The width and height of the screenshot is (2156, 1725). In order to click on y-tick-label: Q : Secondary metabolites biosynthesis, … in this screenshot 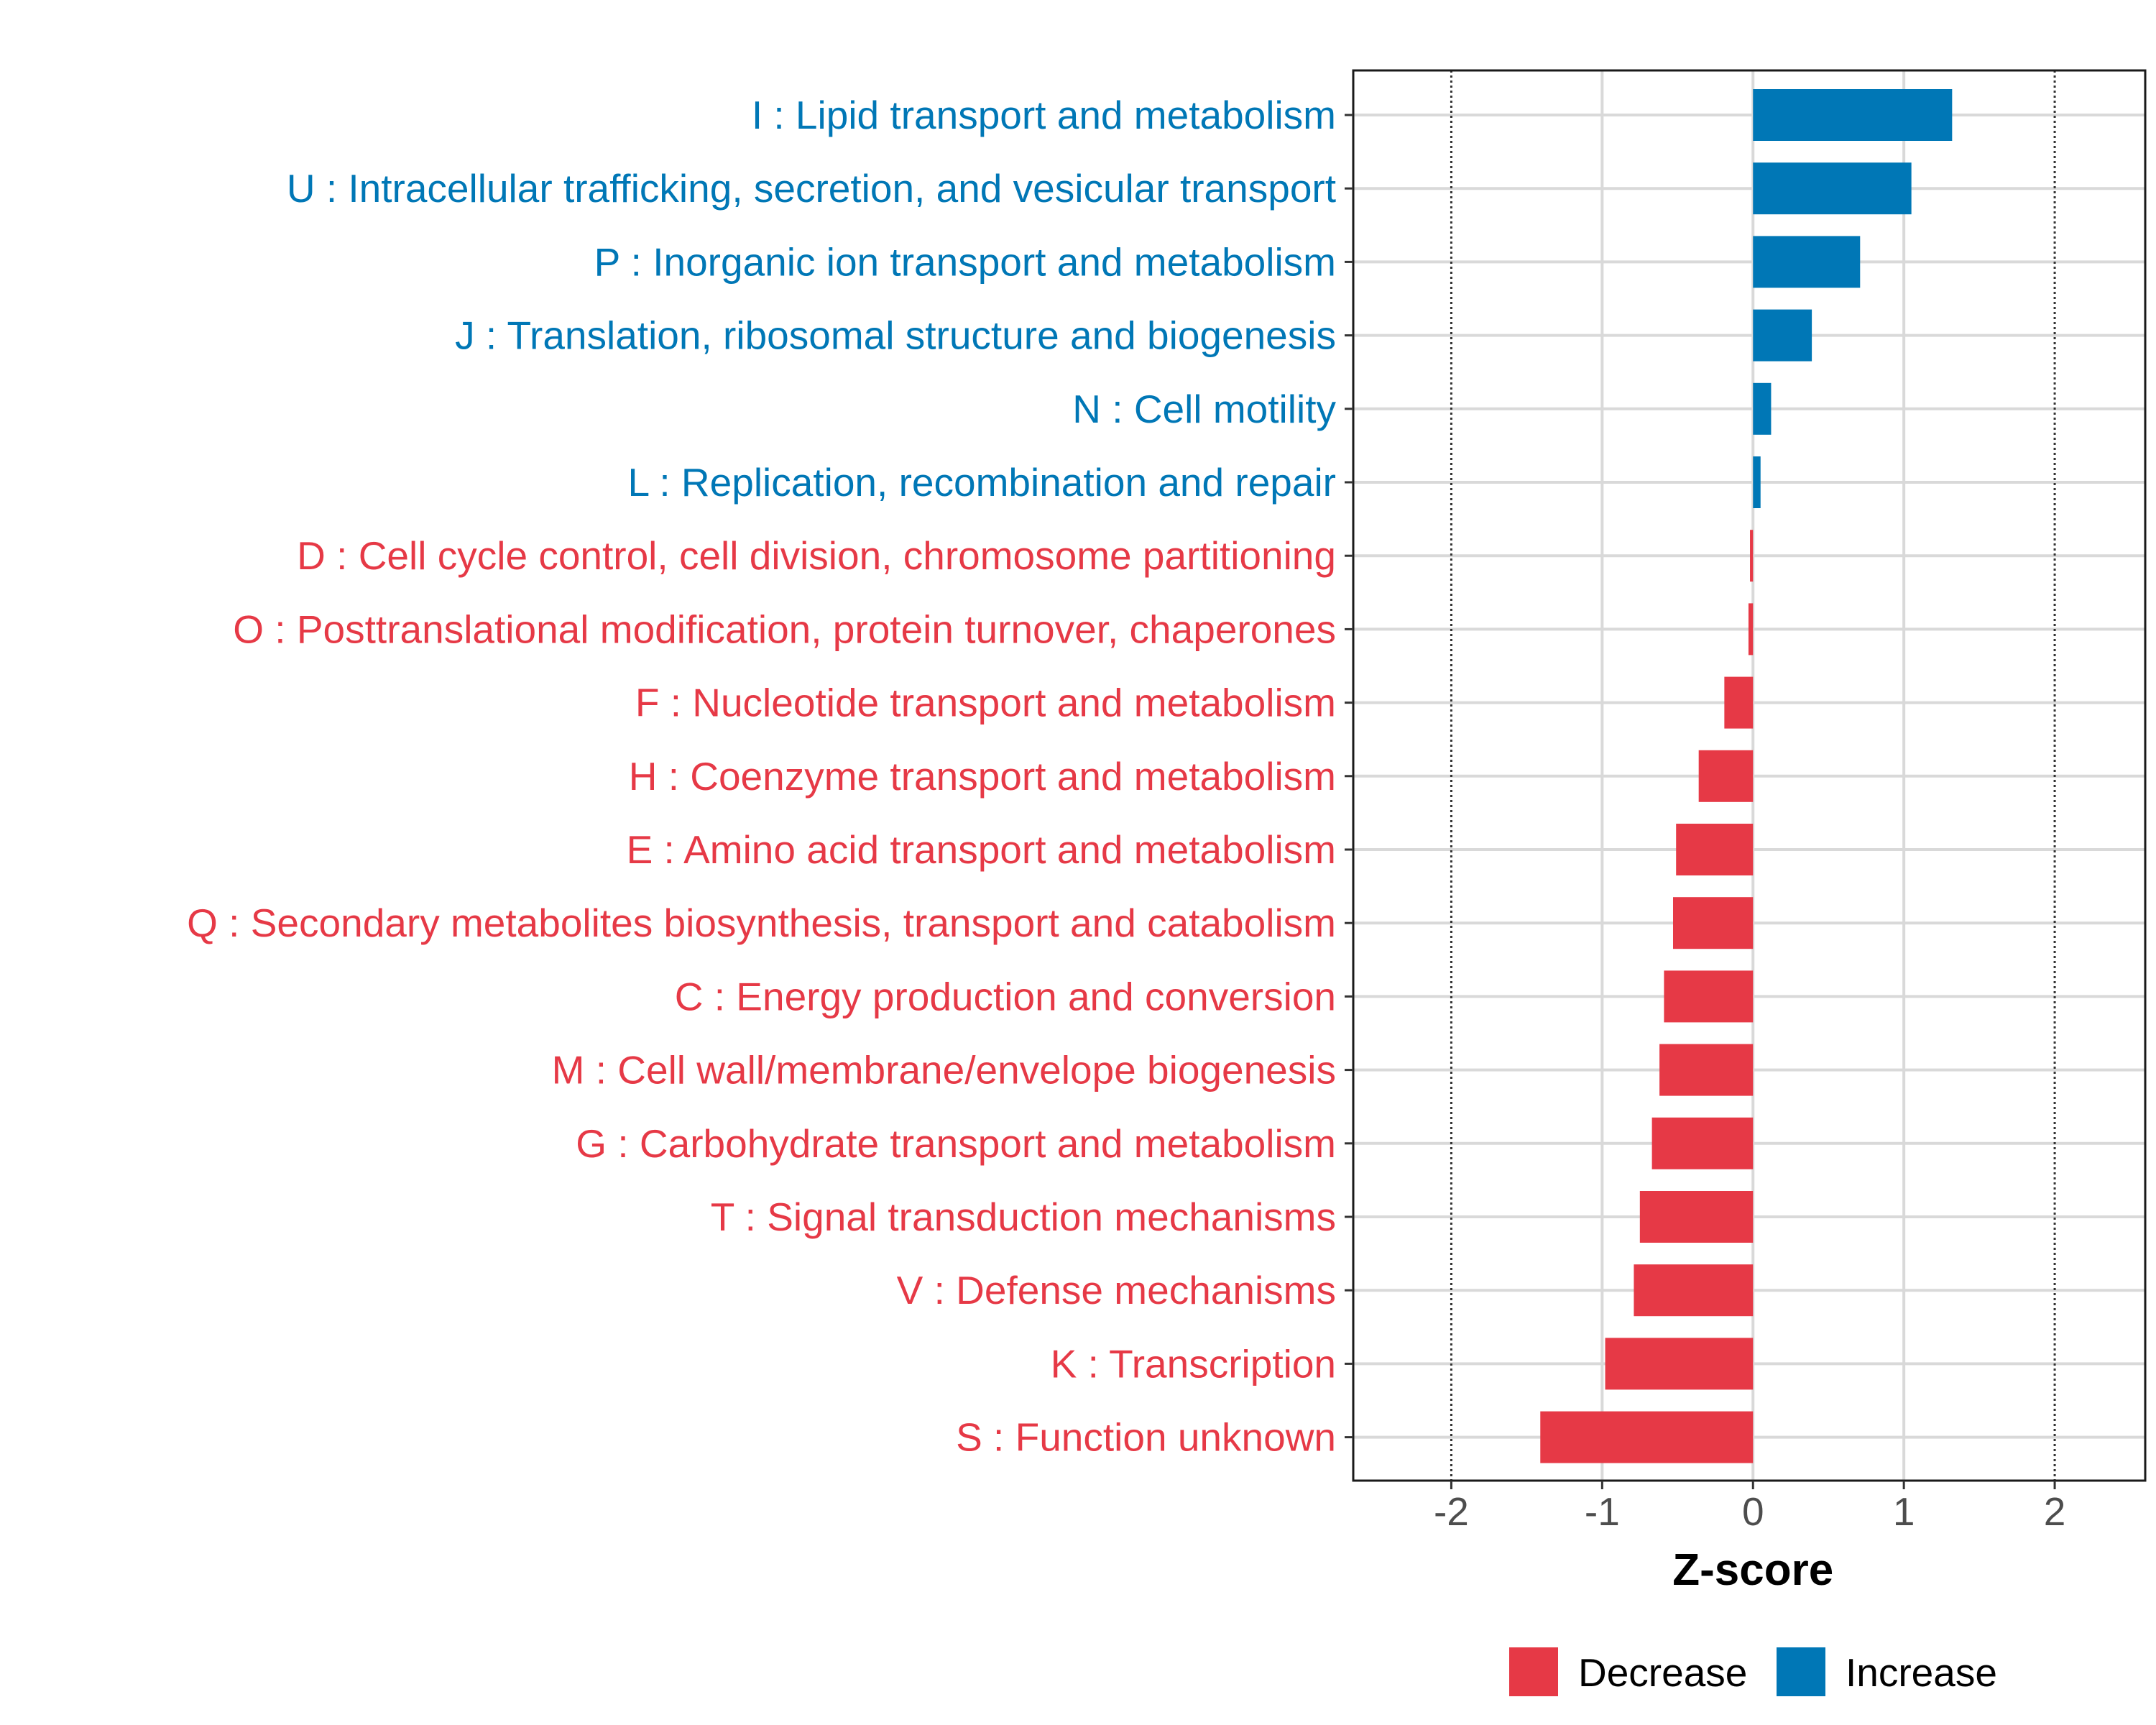, I will do `click(761, 923)`.